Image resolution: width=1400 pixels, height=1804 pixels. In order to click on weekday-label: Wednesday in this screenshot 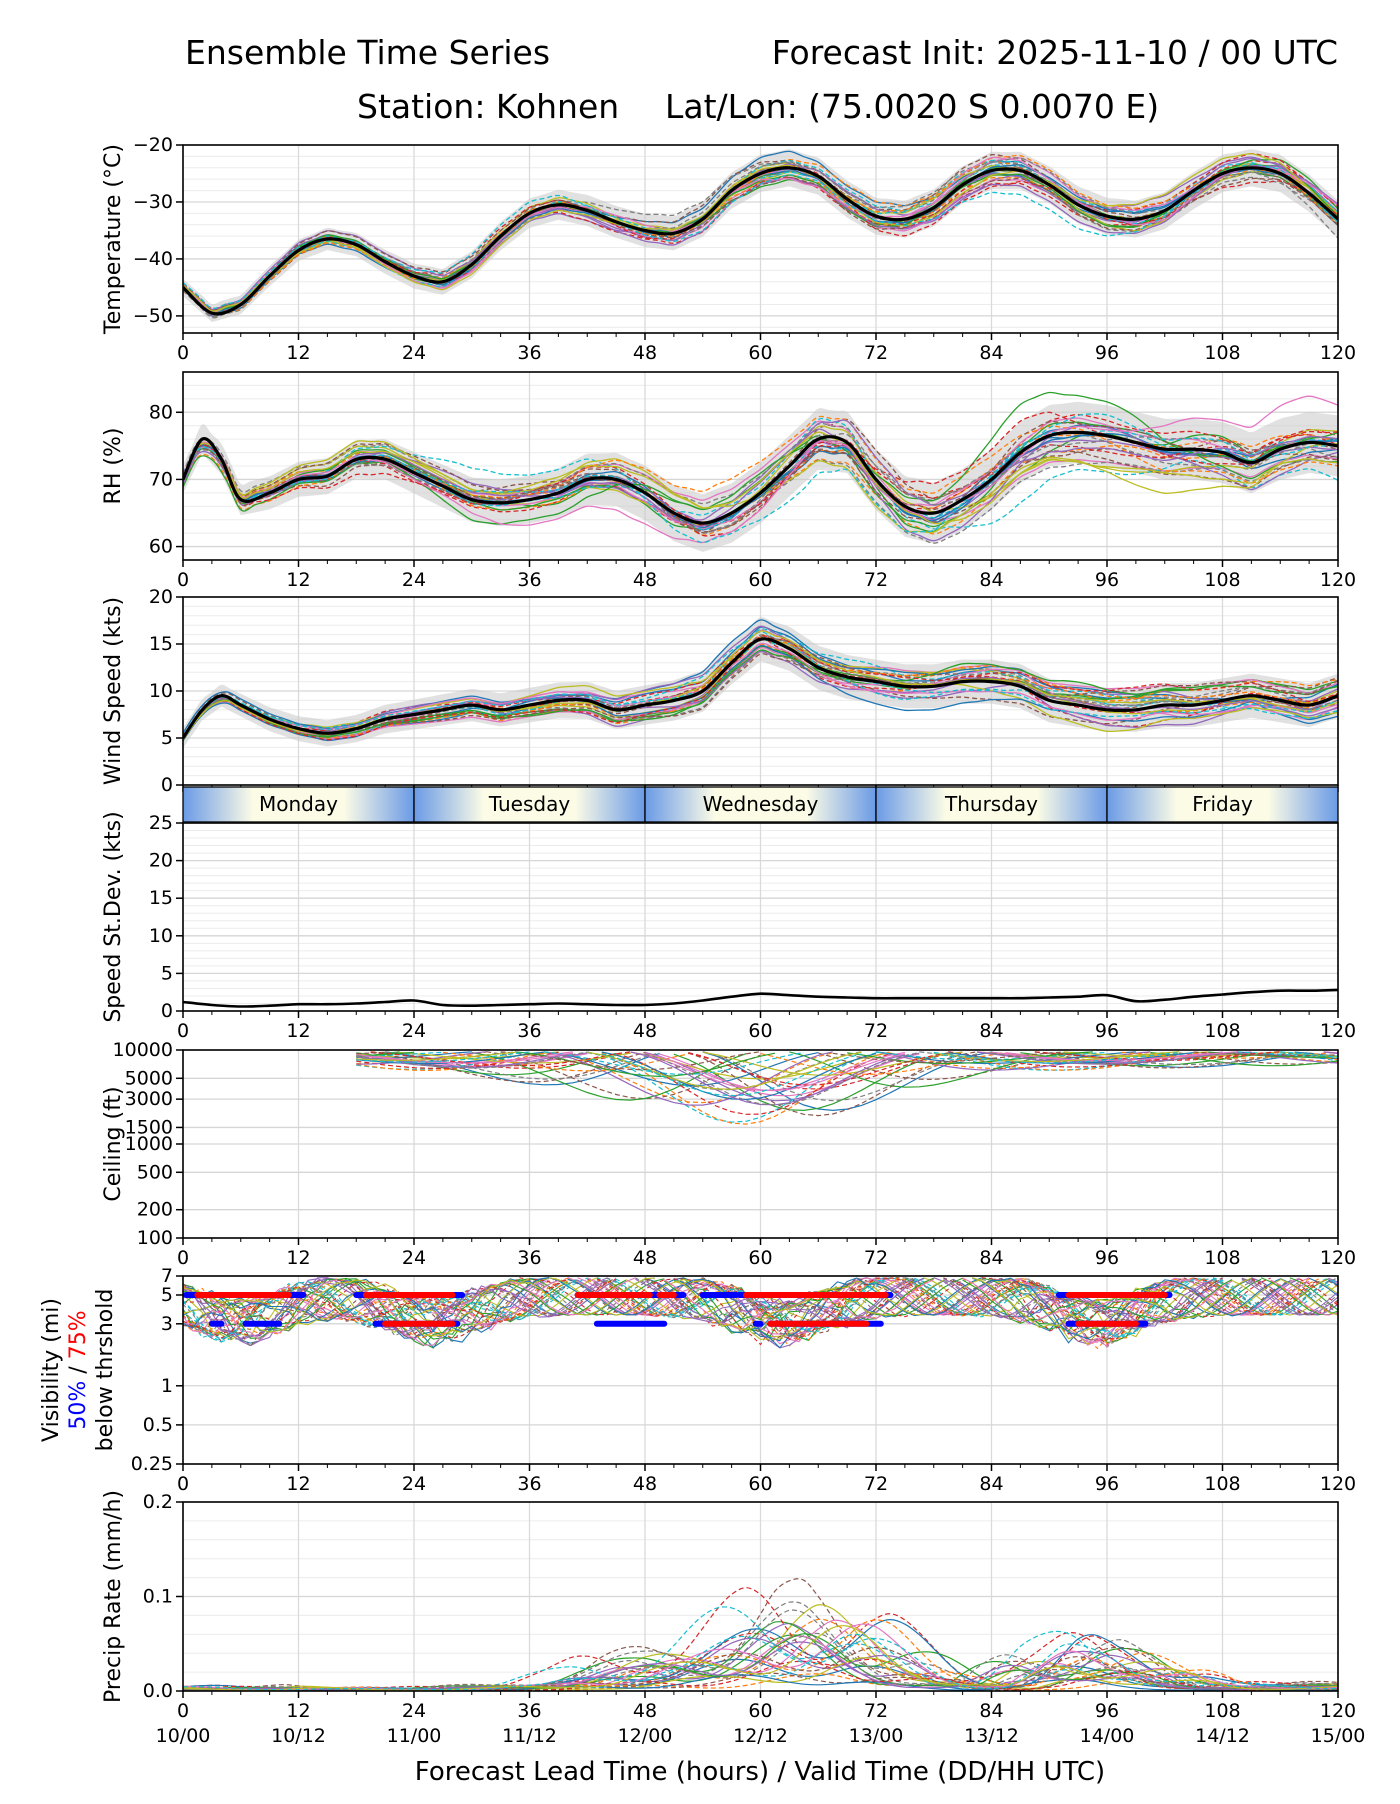, I will do `click(761, 804)`.